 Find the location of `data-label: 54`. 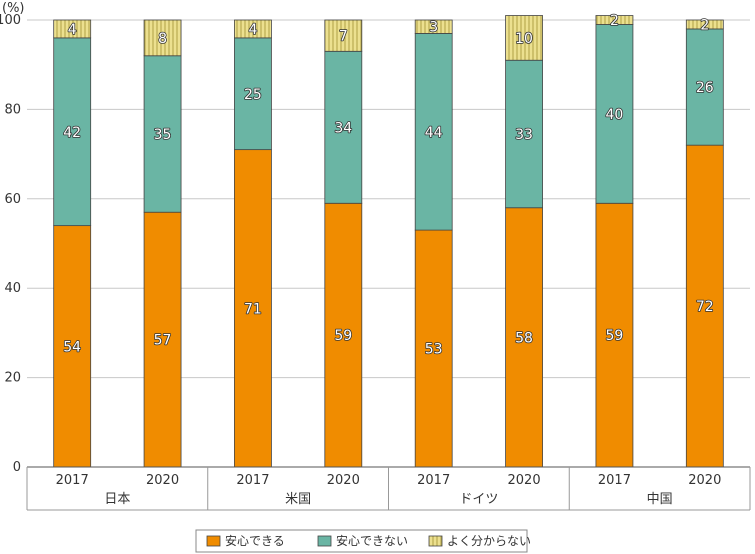

data-label: 54 is located at coordinates (72, 347).